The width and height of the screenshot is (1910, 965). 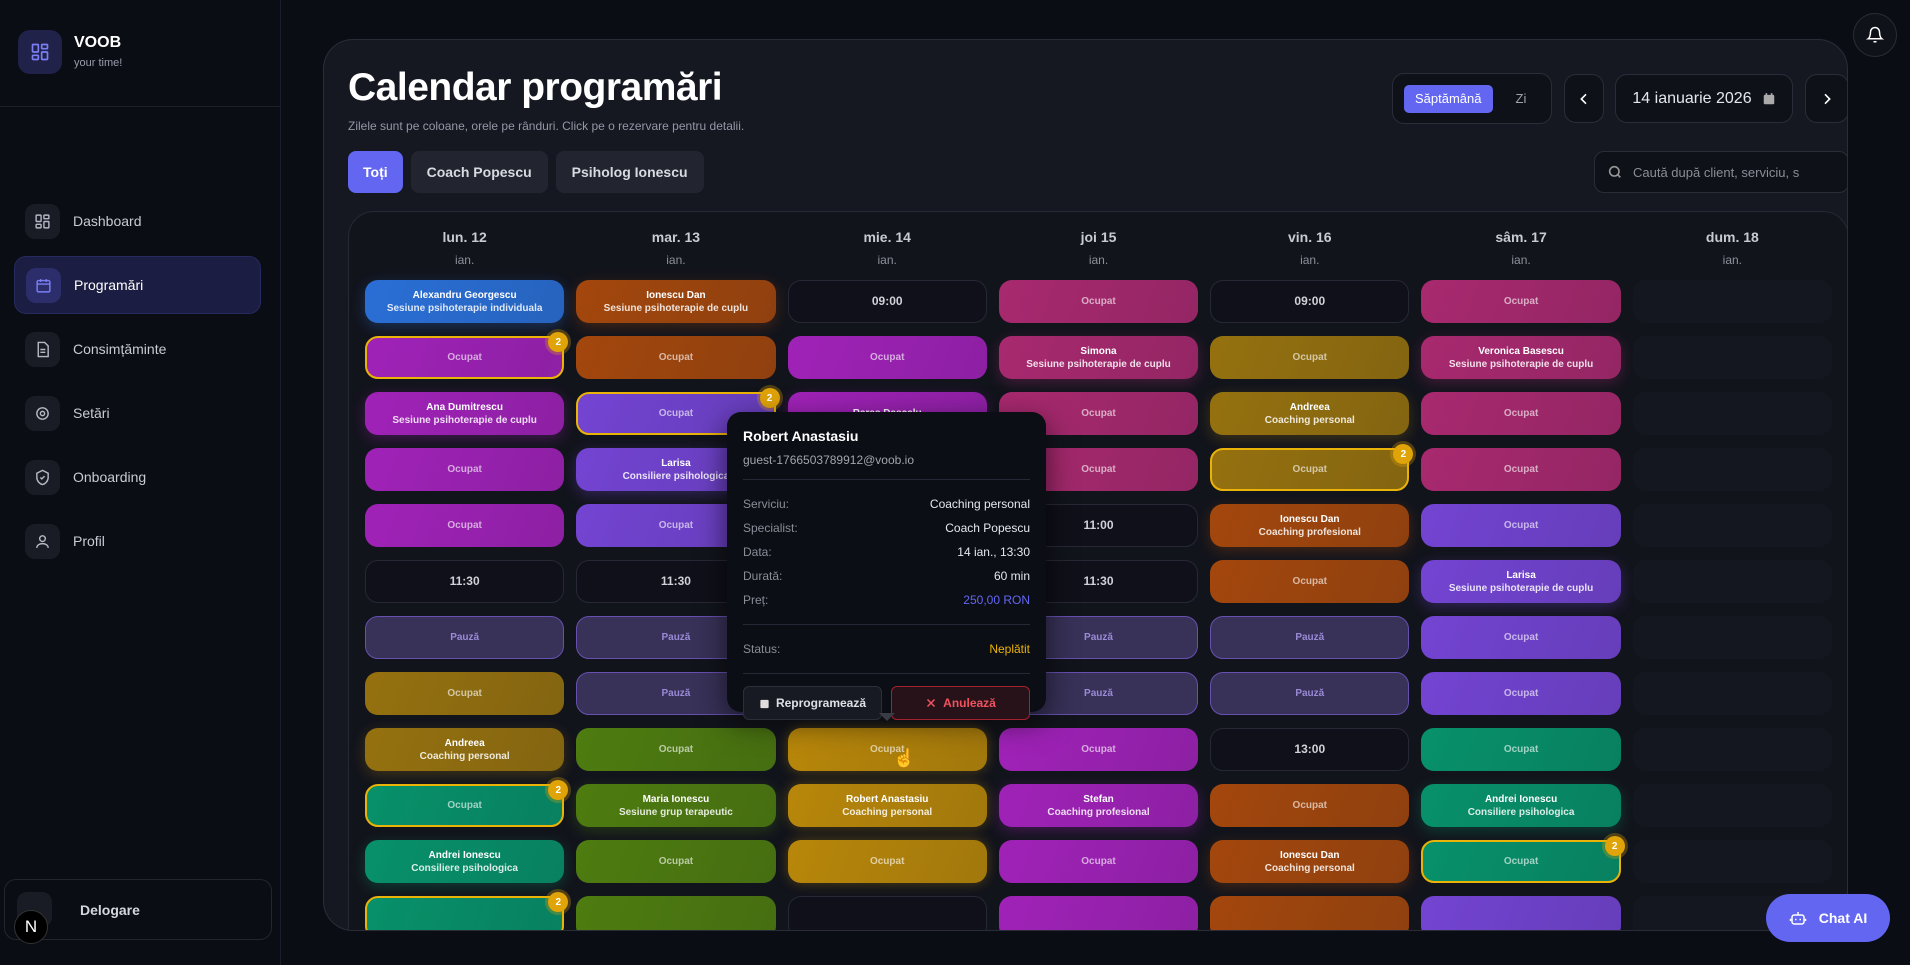 What do you see at coordinates (464, 237) in the screenshot?
I see `day-label: lun. 12` at bounding box center [464, 237].